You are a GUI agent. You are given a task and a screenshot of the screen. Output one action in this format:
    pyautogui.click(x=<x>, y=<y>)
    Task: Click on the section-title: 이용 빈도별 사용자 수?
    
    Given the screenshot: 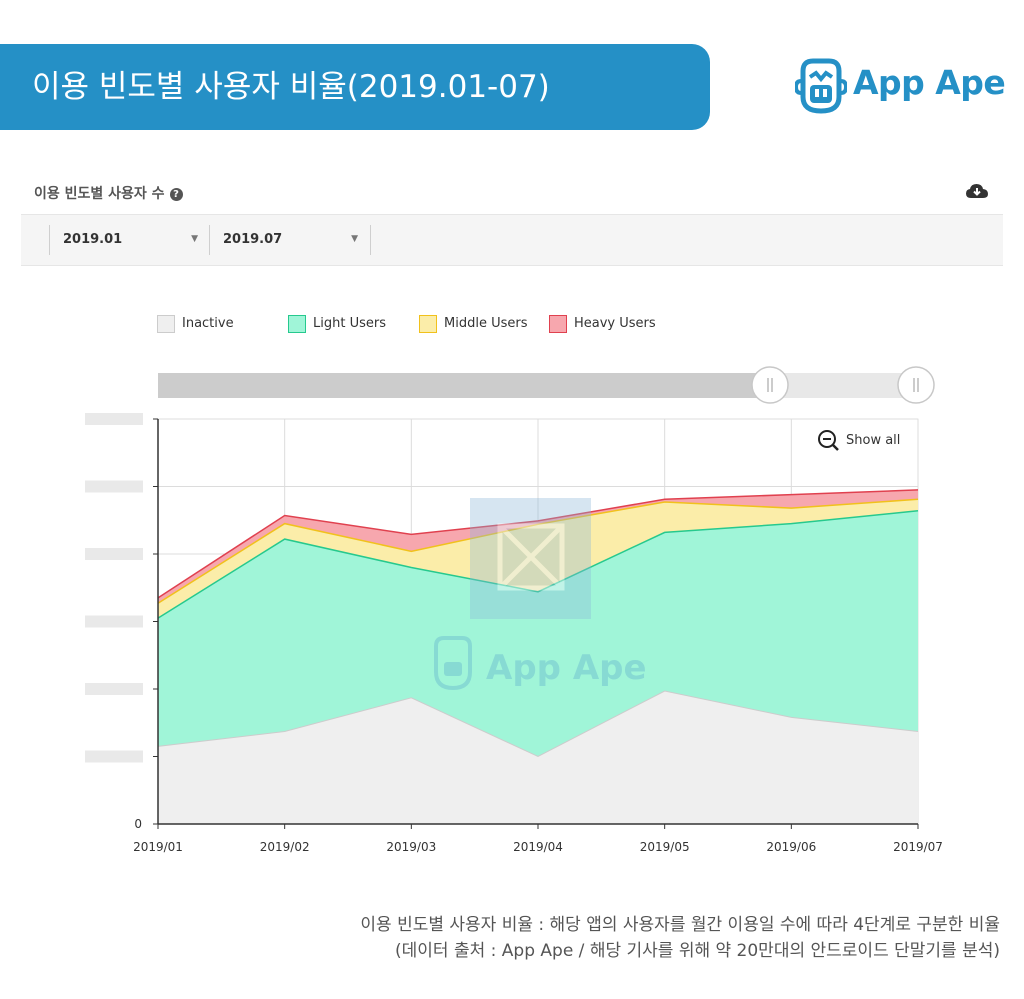 What is the action you would take?
    pyautogui.click(x=108, y=193)
    